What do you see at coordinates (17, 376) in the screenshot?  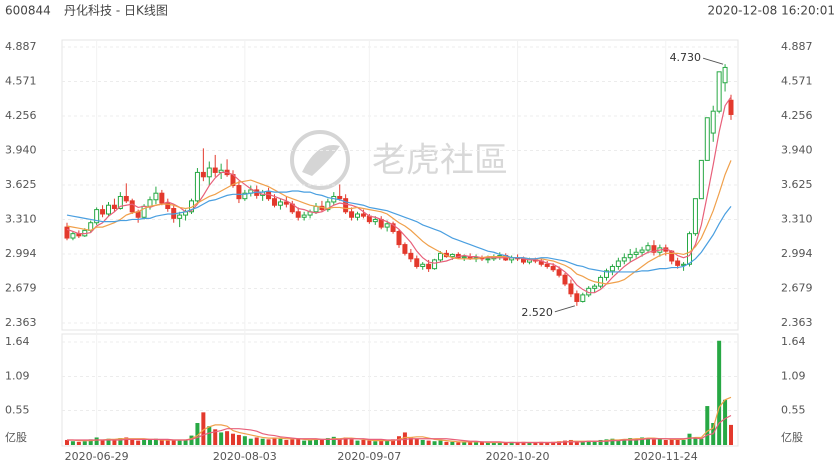 I see `volume-tick-label: 1.09` at bounding box center [17, 376].